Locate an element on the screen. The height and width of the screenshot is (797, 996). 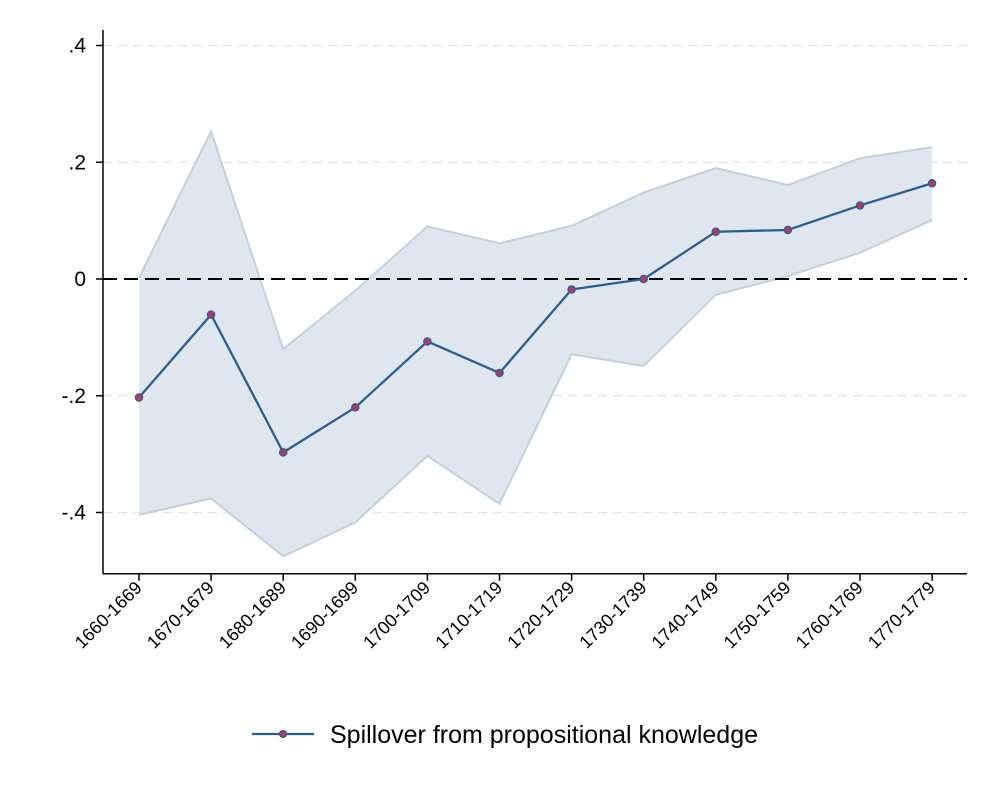
x-tick-label-1720-1729: 1720-1729 is located at coordinates (540, 614).